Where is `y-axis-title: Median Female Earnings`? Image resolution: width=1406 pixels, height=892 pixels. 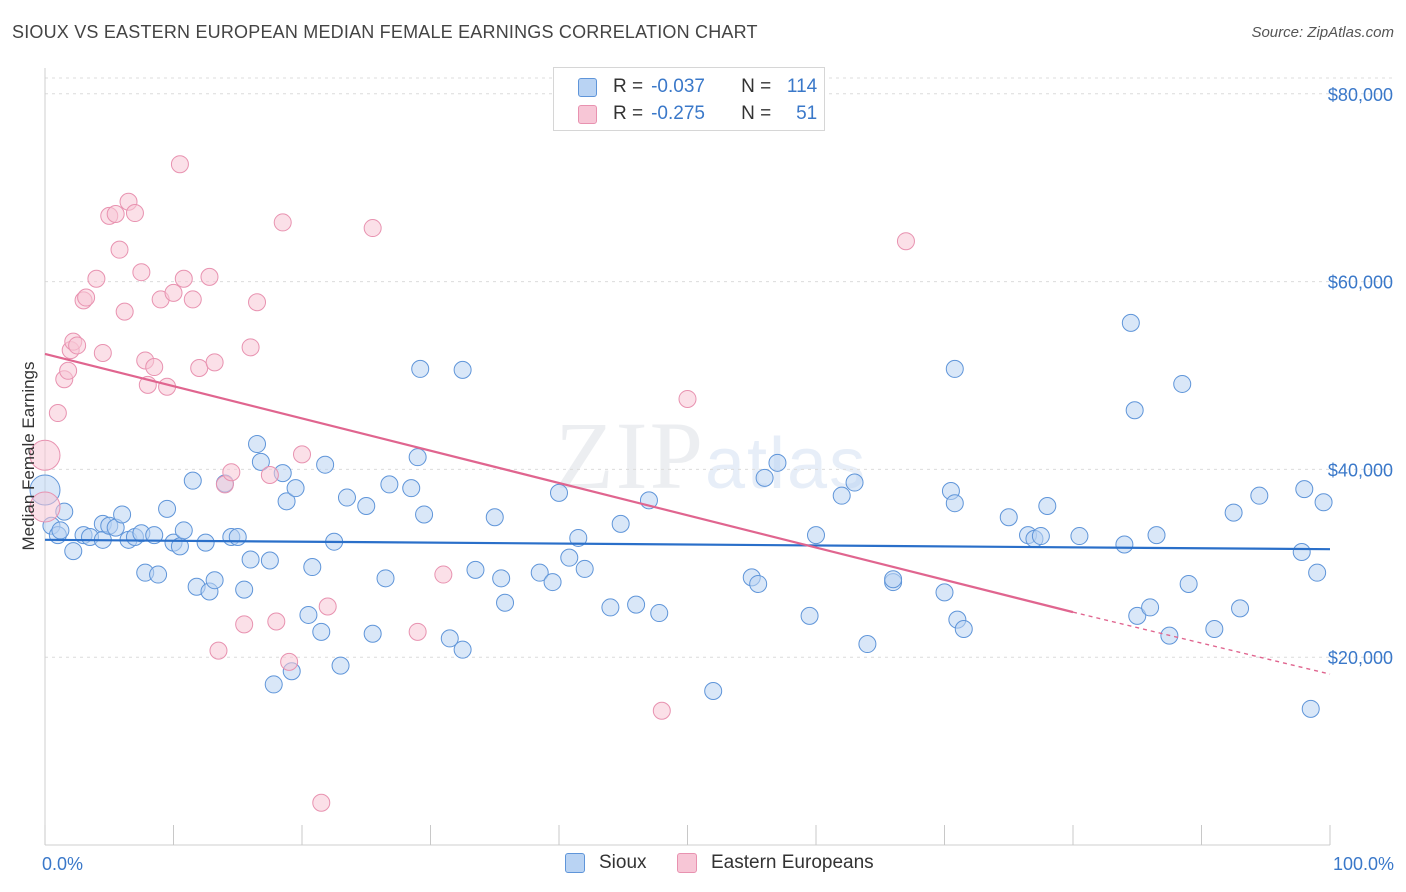 y-axis-title: Median Female Earnings is located at coordinates (28, 456).